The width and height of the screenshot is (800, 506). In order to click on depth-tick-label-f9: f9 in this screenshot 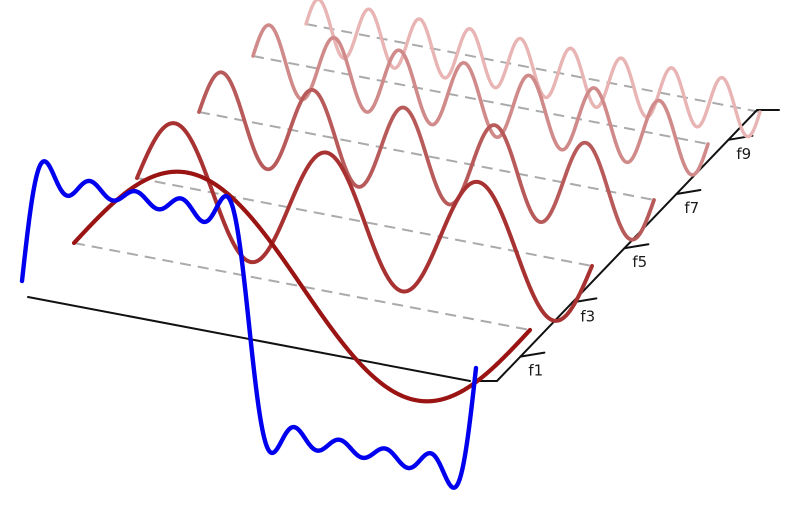, I will do `click(743, 154)`.